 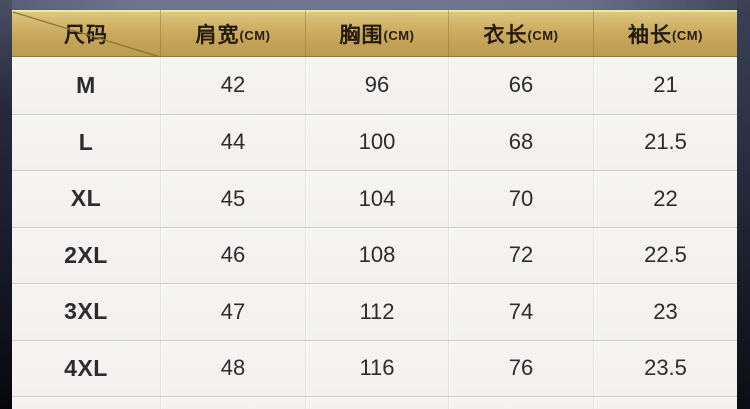 I want to click on size-cell: L, so click(x=86, y=141).